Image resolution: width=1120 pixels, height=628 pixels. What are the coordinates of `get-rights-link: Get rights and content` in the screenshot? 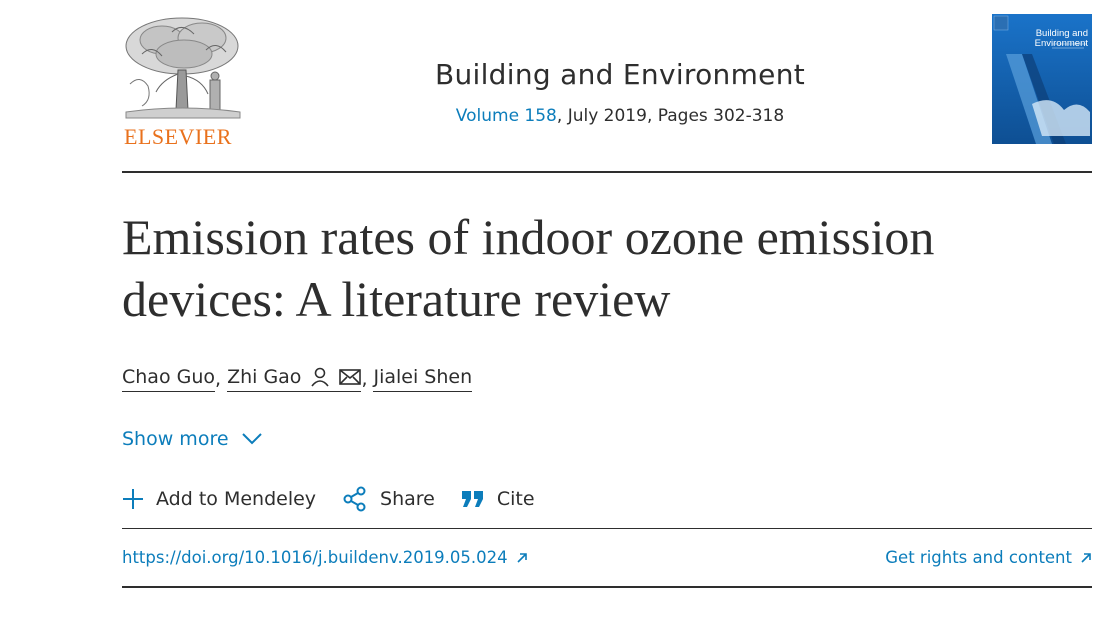 It's located at (988, 557).